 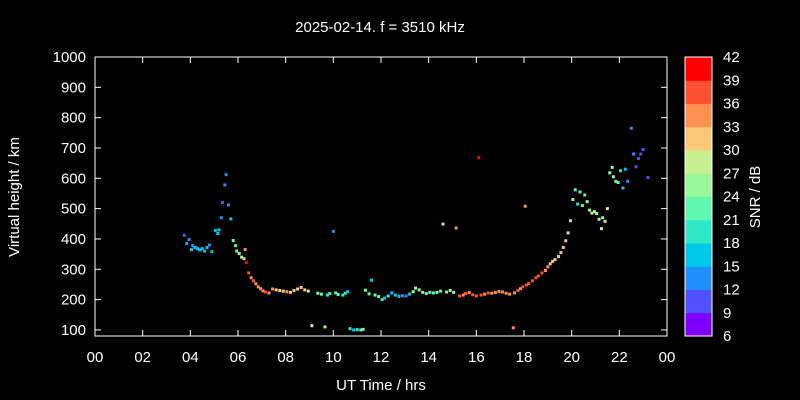 I want to click on colorbar-frame, so click(x=698, y=196).